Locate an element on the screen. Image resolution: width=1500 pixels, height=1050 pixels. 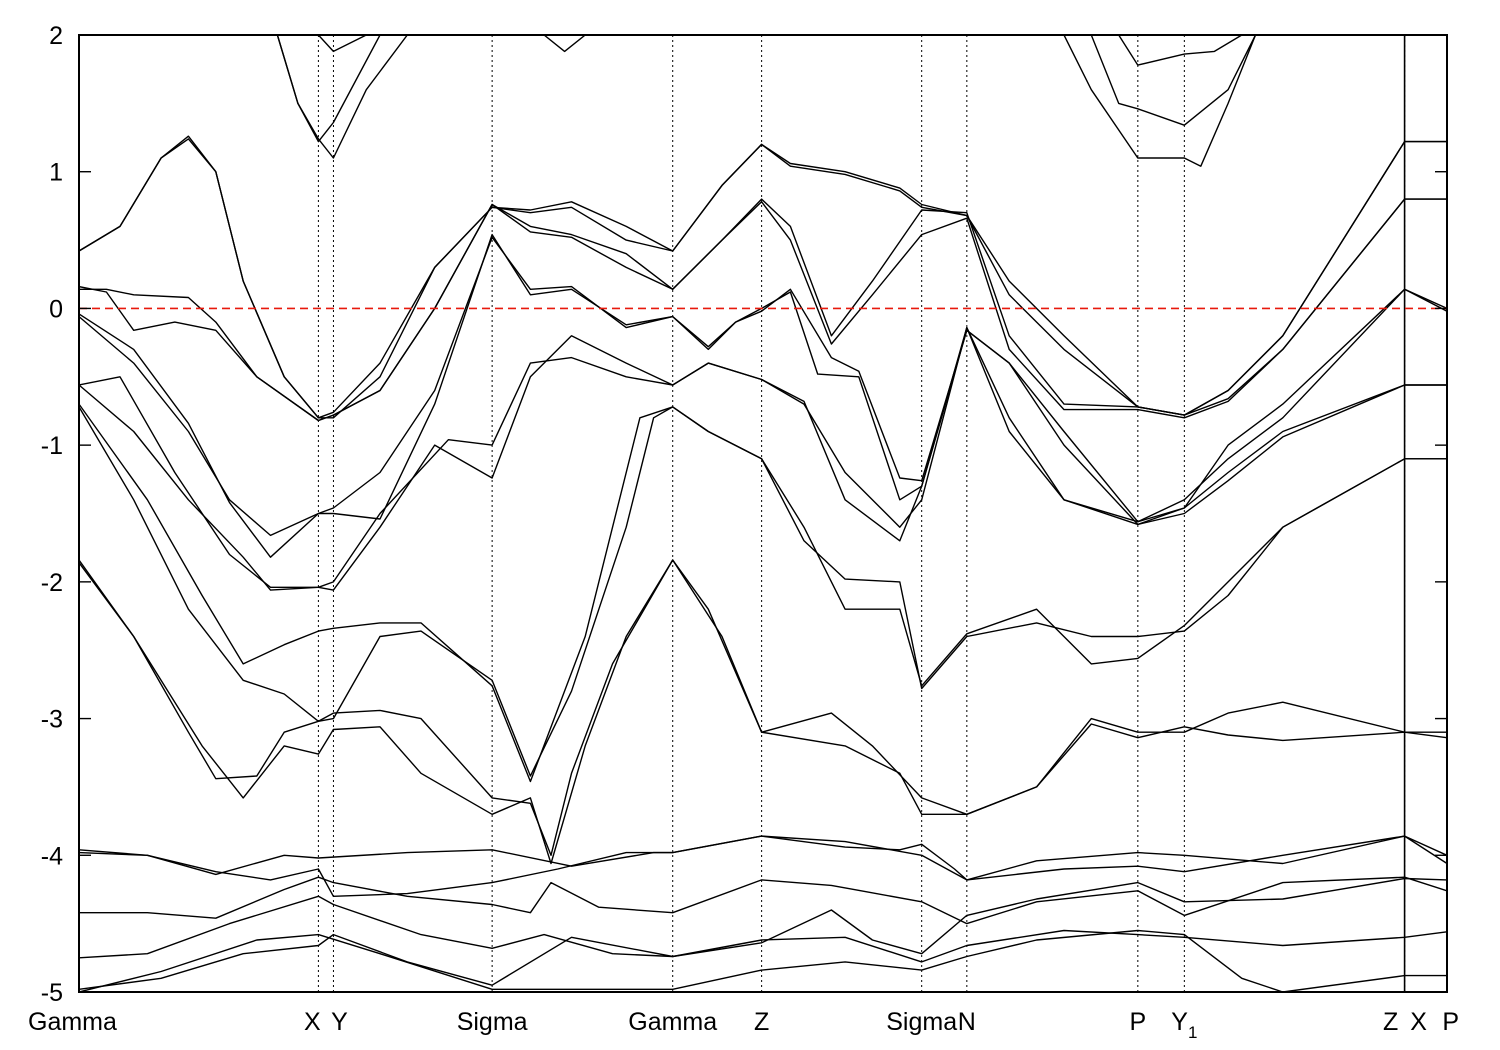
x-tick-label-1: X is located at coordinates (312, 1022).